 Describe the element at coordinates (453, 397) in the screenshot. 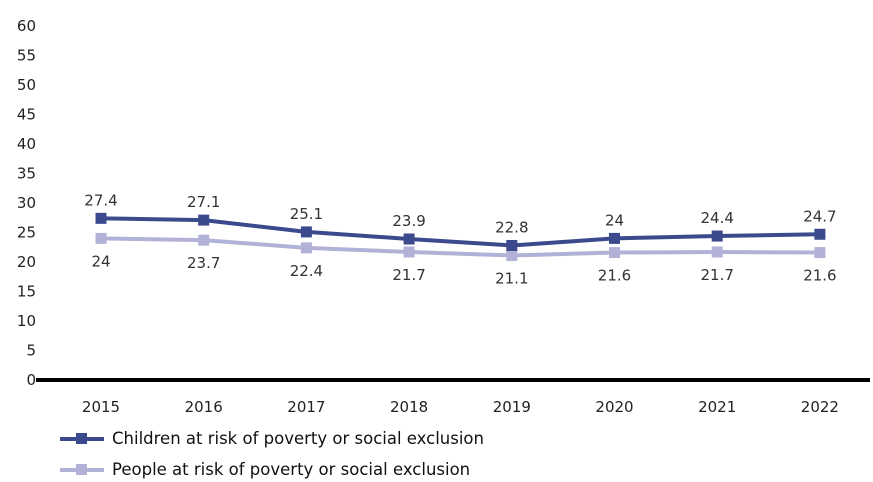

I see `x-axis: 2015 2016 2017 2018 2019 2020 2021 2022` at that location.